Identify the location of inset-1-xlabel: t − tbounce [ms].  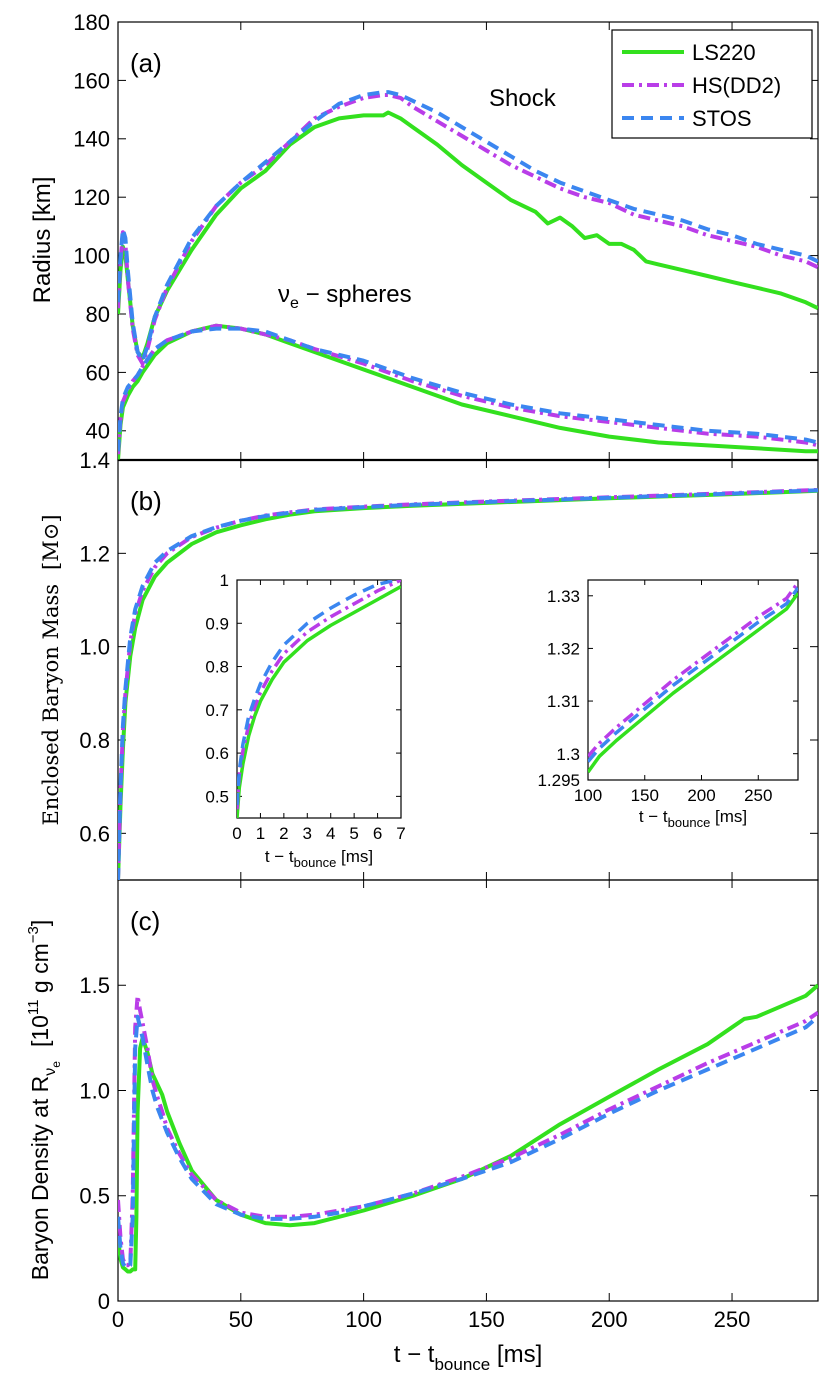
(319, 858).